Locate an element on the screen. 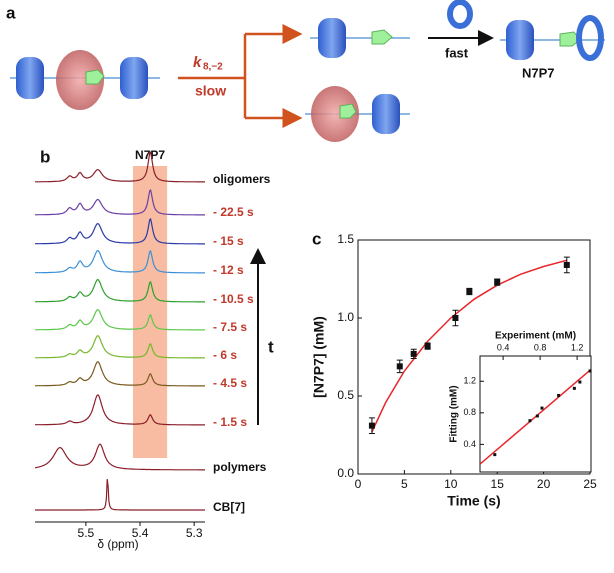 The image size is (614, 573). fast-label: fast is located at coordinates (457, 52).